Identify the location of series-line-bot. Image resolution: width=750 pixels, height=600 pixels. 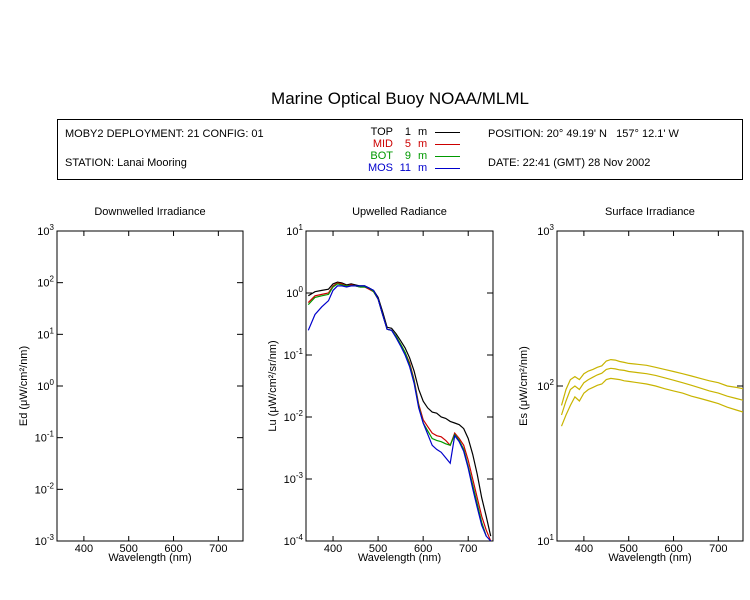
(397, 410).